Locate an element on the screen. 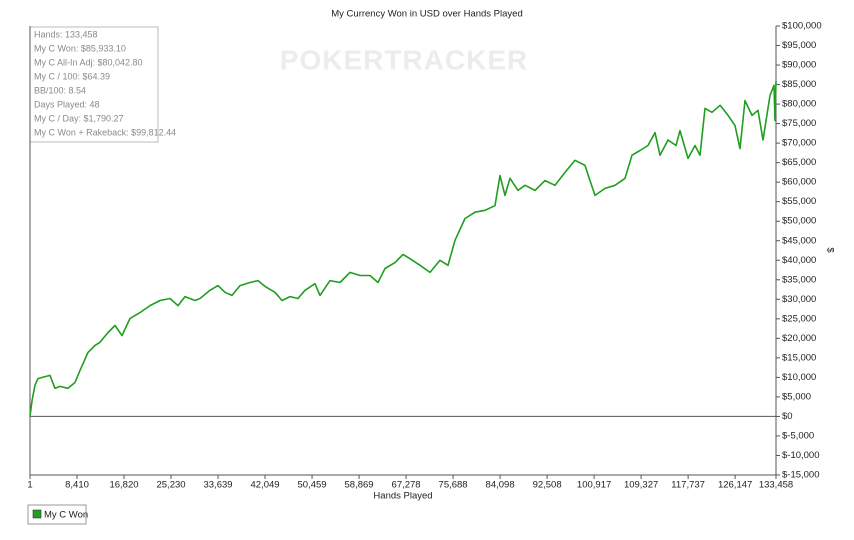 The image size is (854, 540). watermark: POKERTRACKER is located at coordinates (404, 59).